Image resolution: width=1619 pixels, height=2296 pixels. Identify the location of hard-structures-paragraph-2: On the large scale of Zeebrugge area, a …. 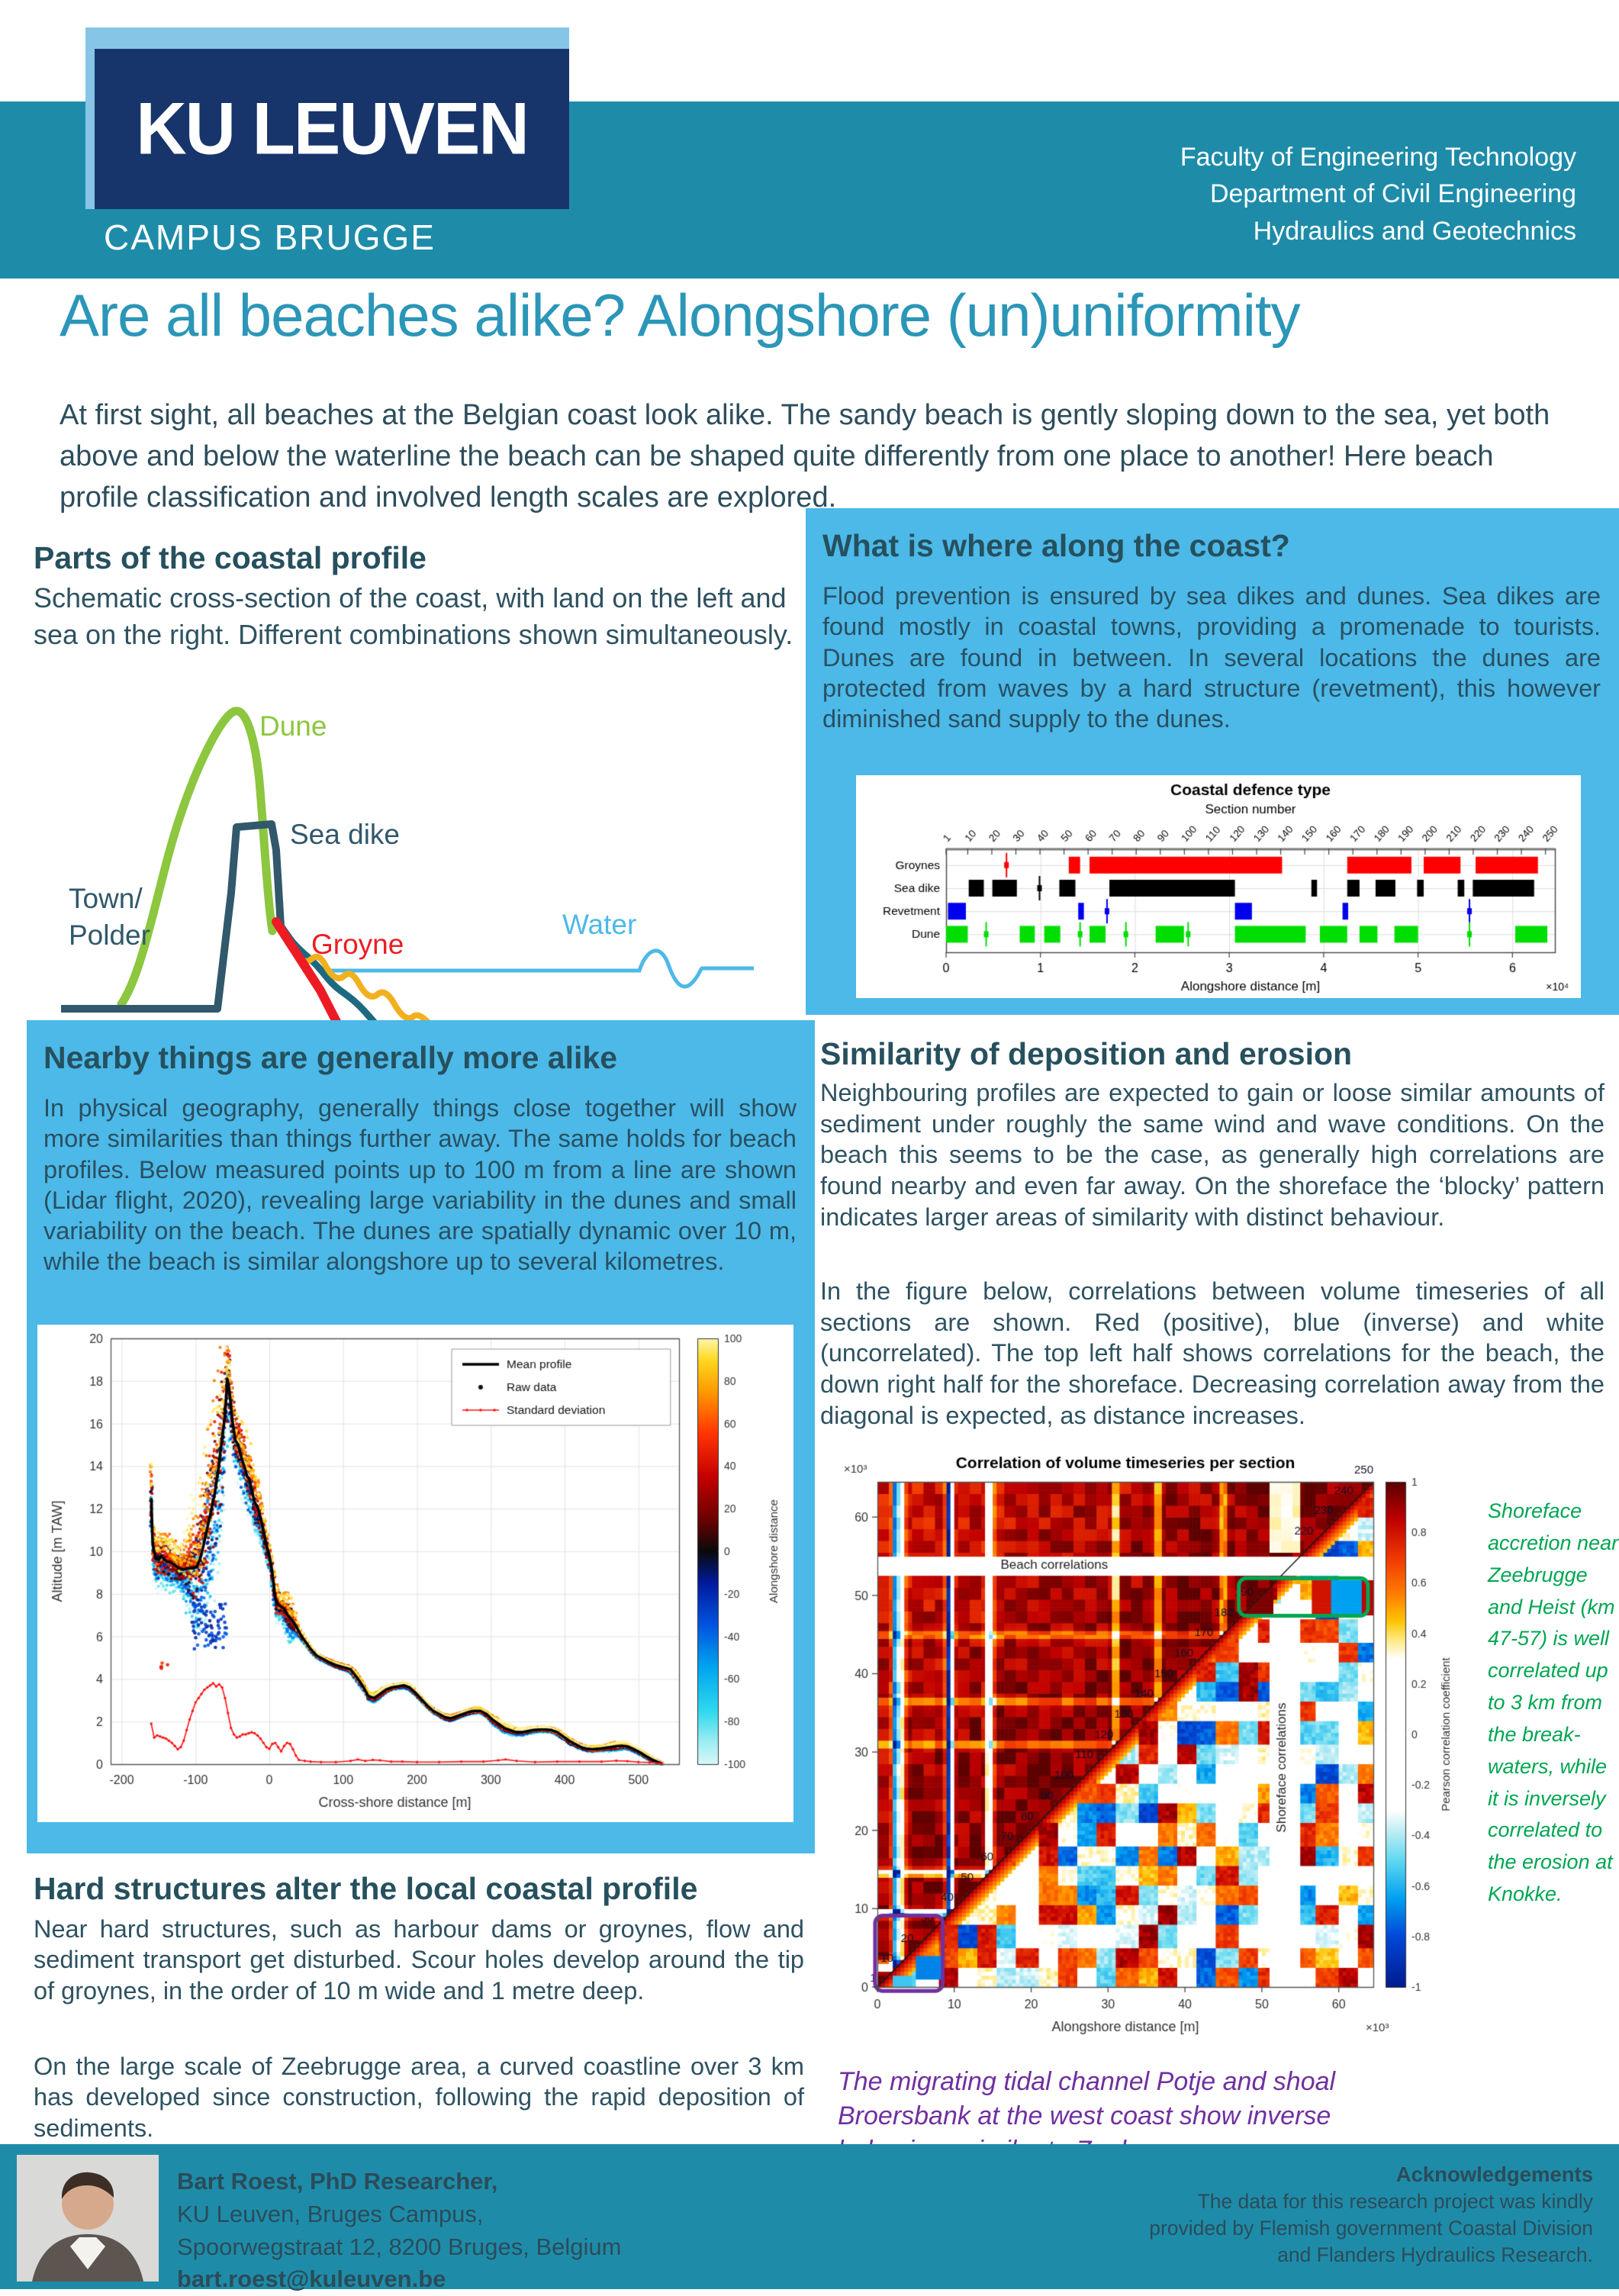
(419, 2097).